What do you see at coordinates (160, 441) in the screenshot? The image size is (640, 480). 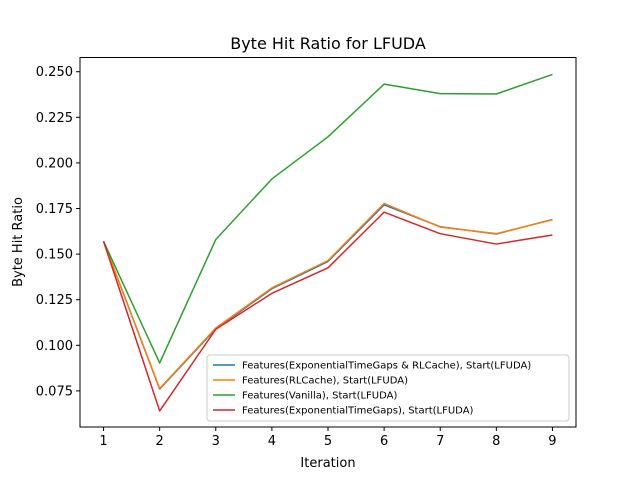 I see `x-tick-label: 2` at bounding box center [160, 441].